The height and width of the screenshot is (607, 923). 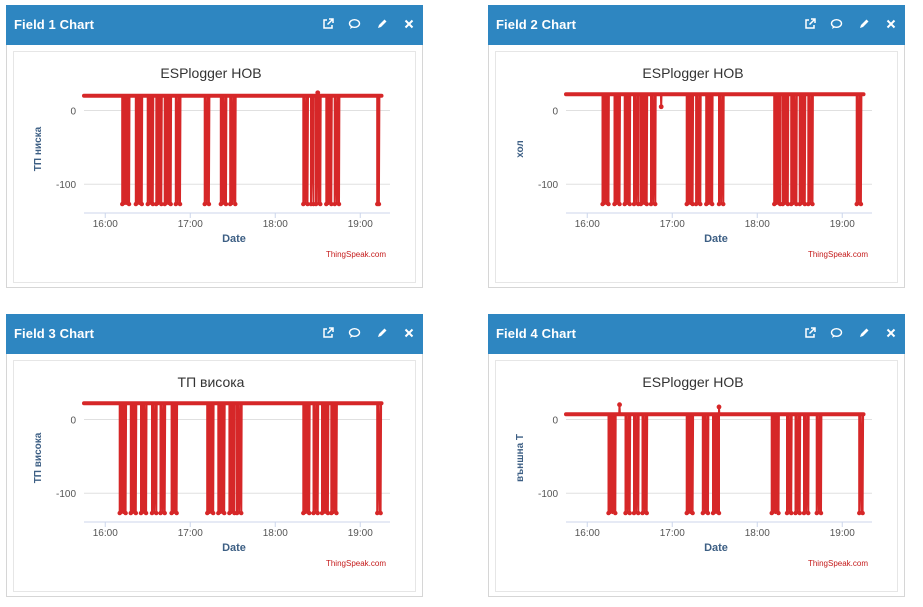 What do you see at coordinates (536, 24) in the screenshot?
I see `panel-title: Field 2 Chart` at bounding box center [536, 24].